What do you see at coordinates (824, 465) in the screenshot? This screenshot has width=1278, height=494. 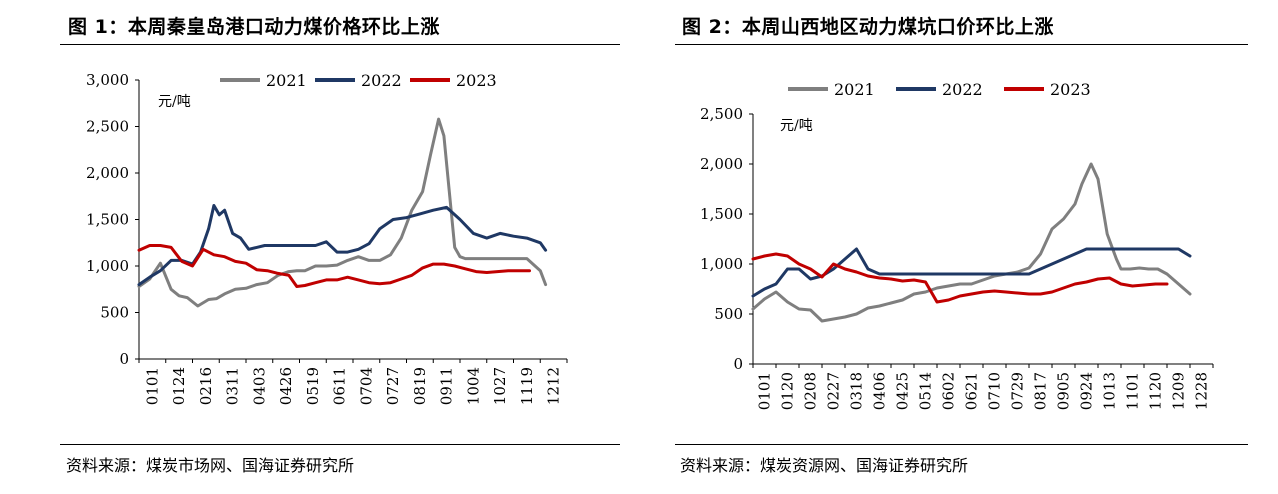 I see `figure-2-source: 资料来源：煤炭资源网、国海证券研究所` at bounding box center [824, 465].